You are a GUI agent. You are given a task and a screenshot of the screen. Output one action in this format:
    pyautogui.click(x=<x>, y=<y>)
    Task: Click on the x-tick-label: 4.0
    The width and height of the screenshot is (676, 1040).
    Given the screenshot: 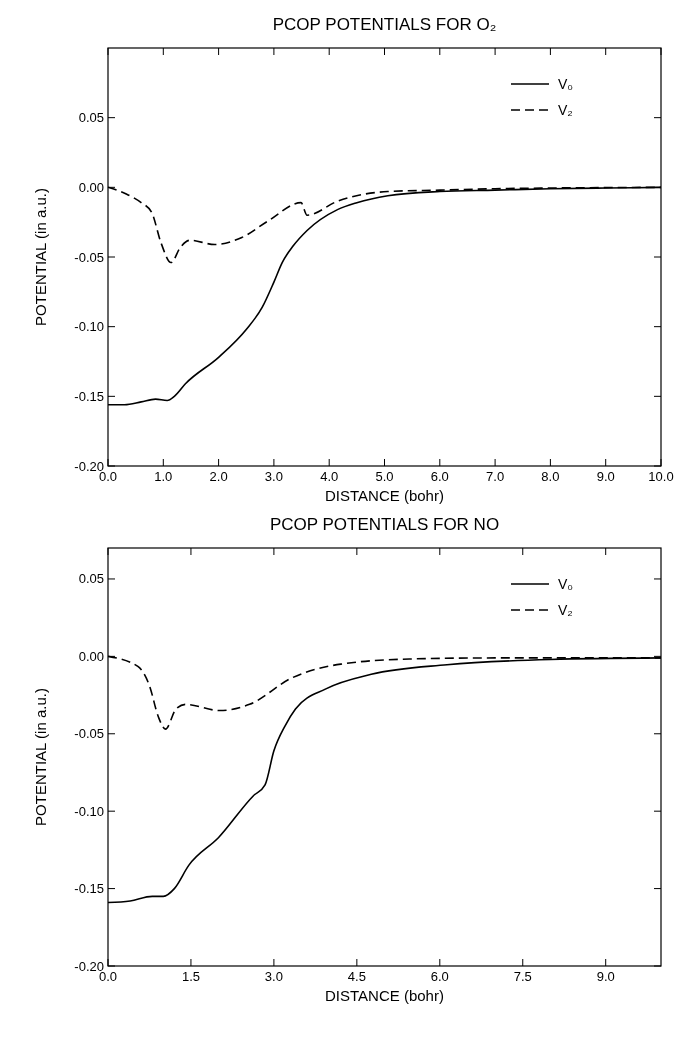 What is the action you would take?
    pyautogui.click(x=329, y=476)
    